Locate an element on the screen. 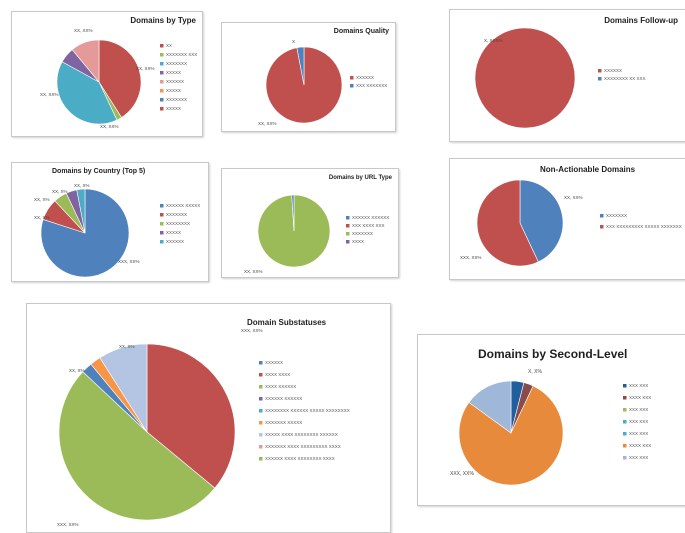 The height and width of the screenshot is (533, 685). chart-title: Domains Follow-up is located at coordinates (641, 20).